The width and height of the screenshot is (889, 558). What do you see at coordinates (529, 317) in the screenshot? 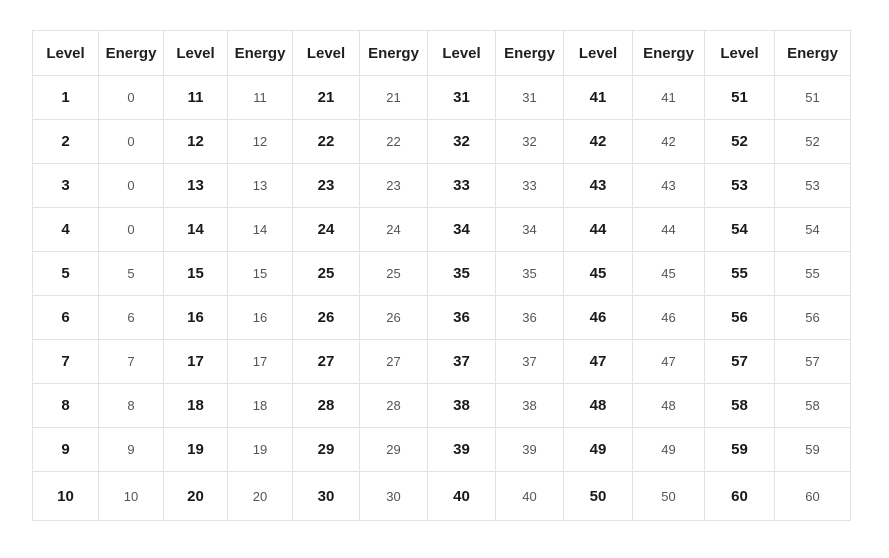
I see `energy-cell: 36` at bounding box center [529, 317].